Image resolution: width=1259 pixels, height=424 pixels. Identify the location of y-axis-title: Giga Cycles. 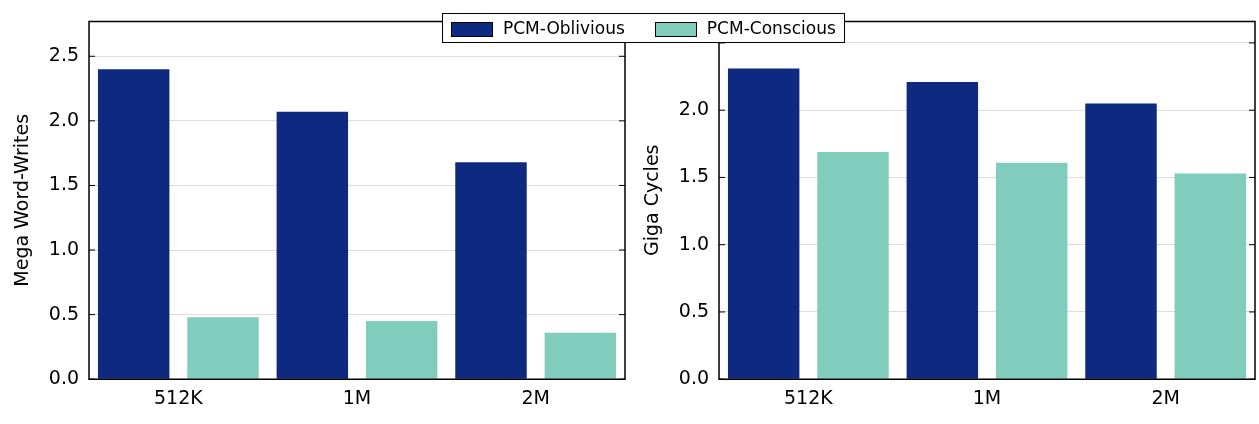
(651, 200).